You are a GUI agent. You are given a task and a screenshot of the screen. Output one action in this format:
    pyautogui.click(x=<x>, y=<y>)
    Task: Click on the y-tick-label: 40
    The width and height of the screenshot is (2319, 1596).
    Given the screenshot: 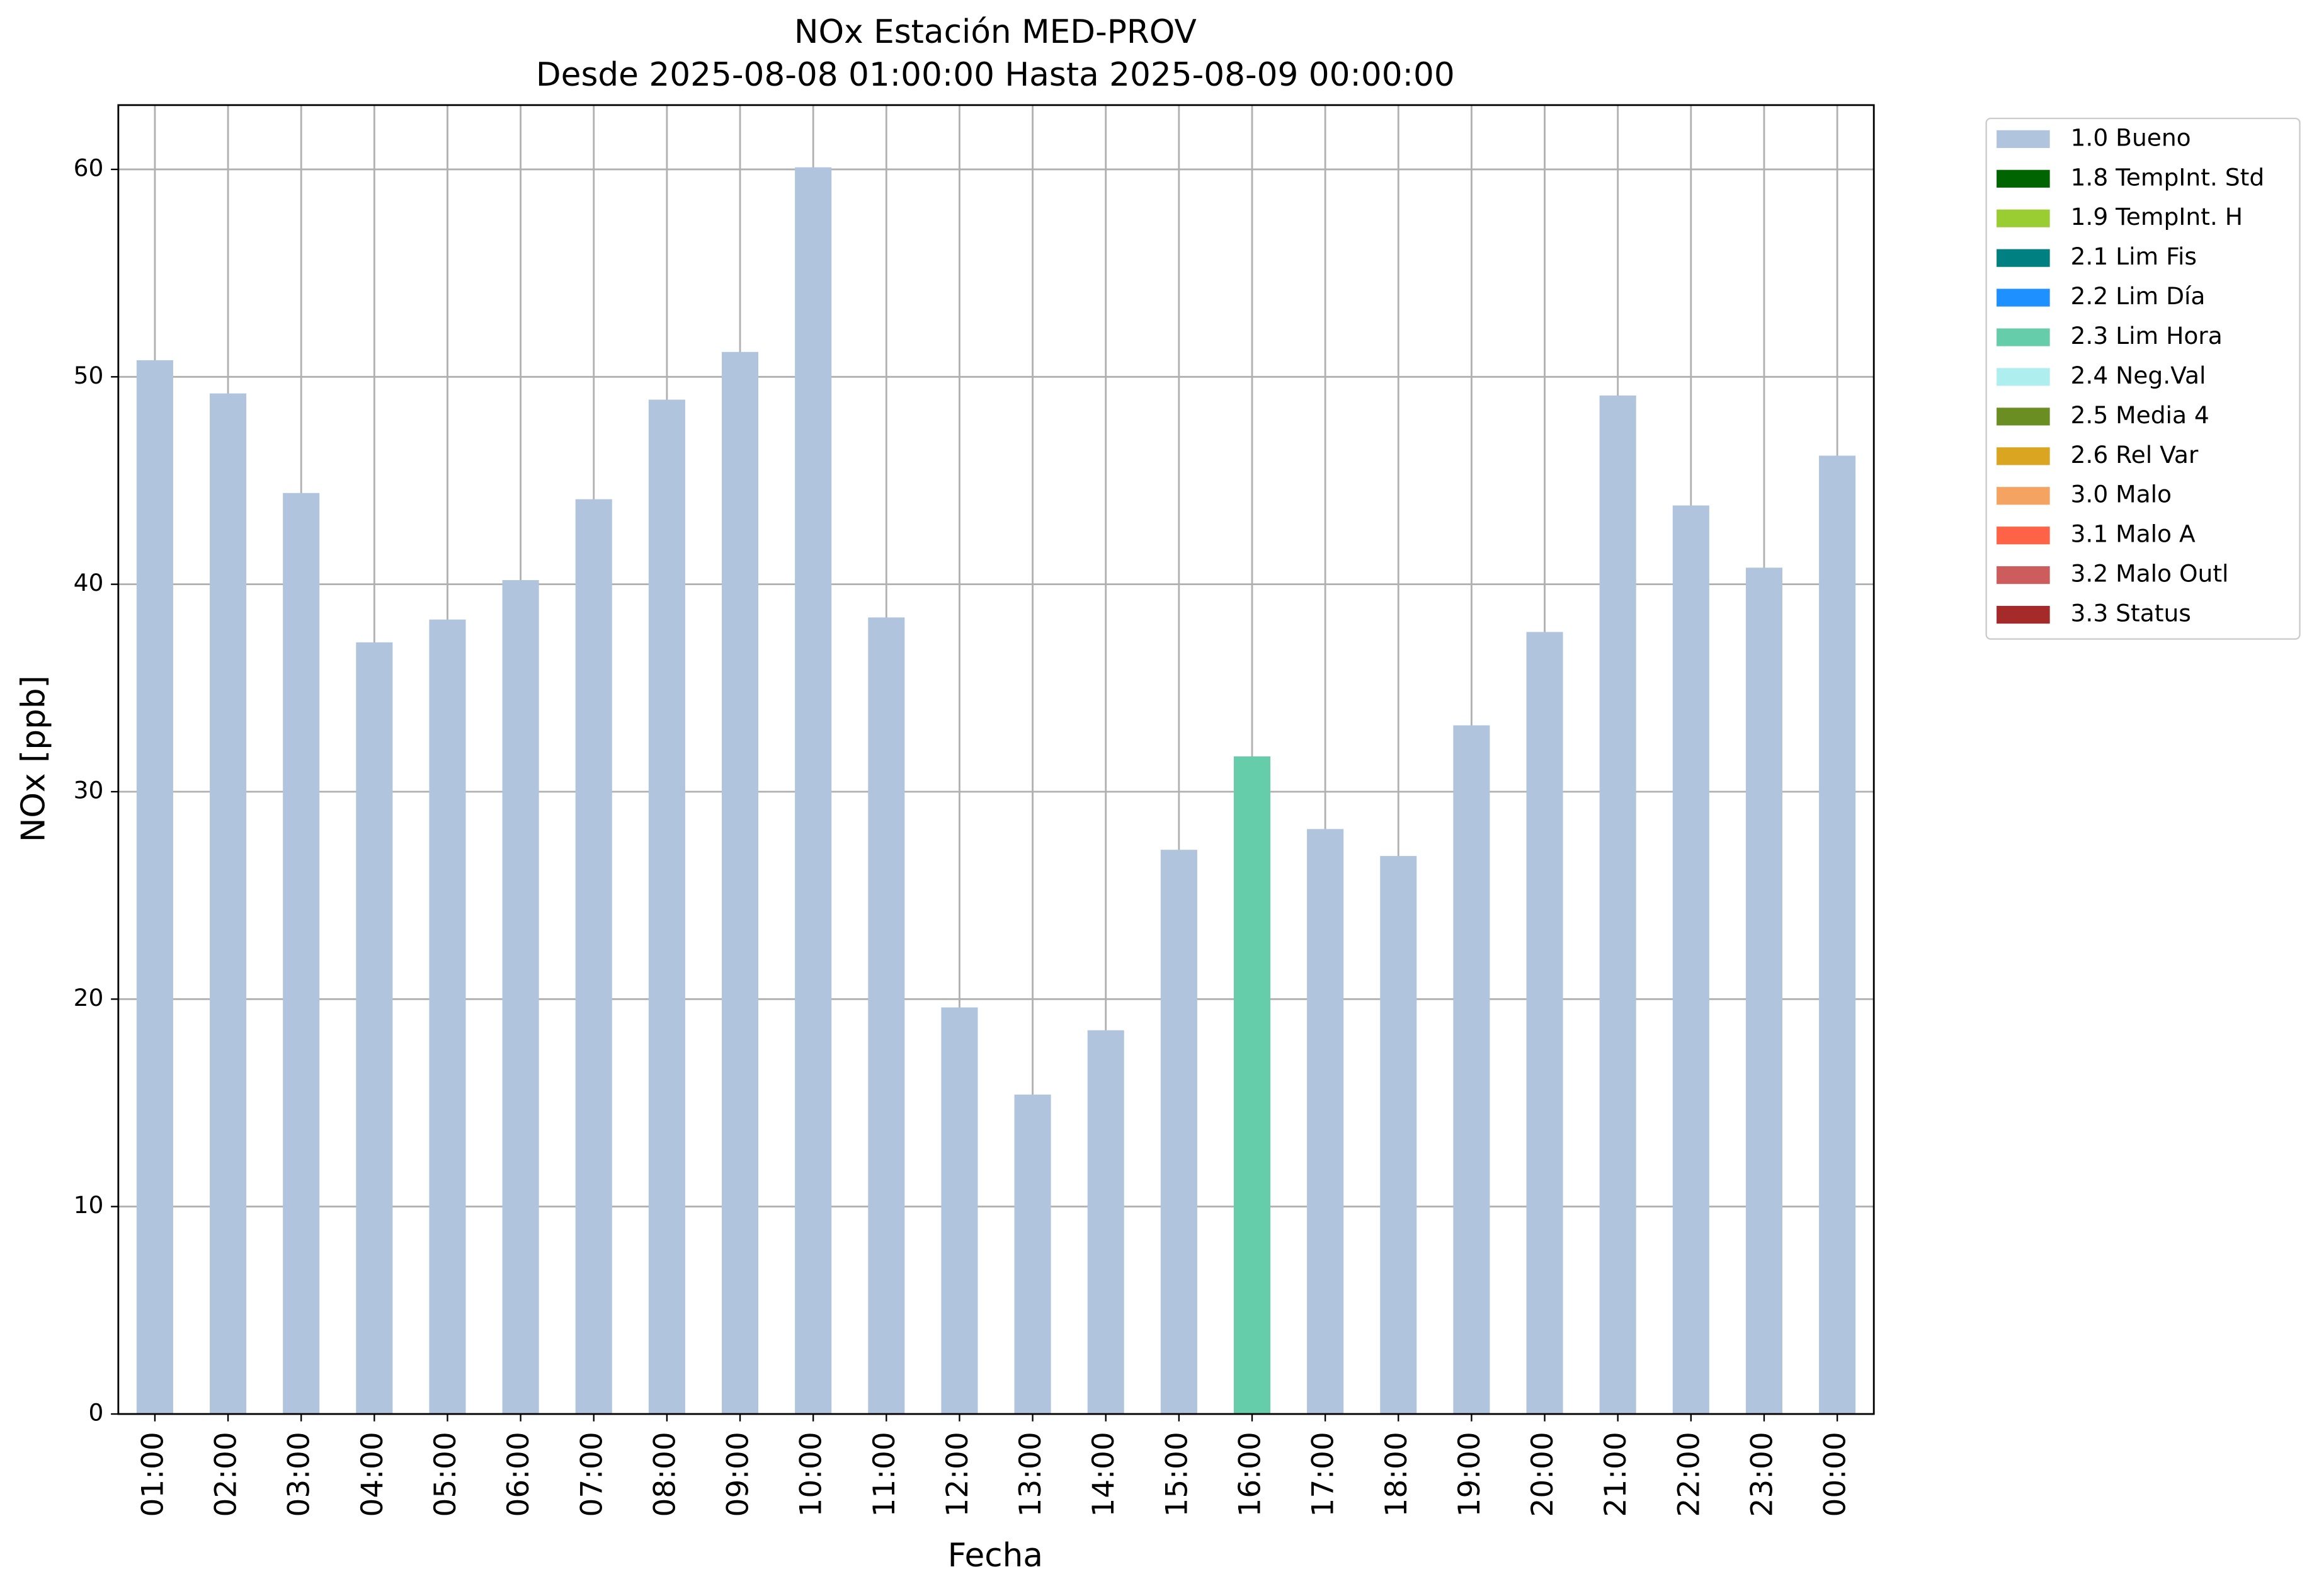 What is the action you would take?
    pyautogui.click(x=89, y=582)
    